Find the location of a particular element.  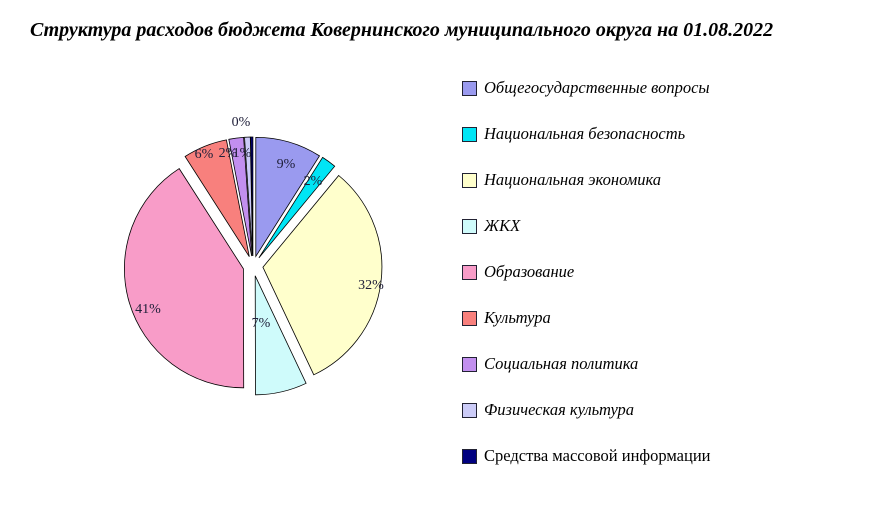

legend-item-1: Общегосударственные вопросы is located at coordinates (586, 88).